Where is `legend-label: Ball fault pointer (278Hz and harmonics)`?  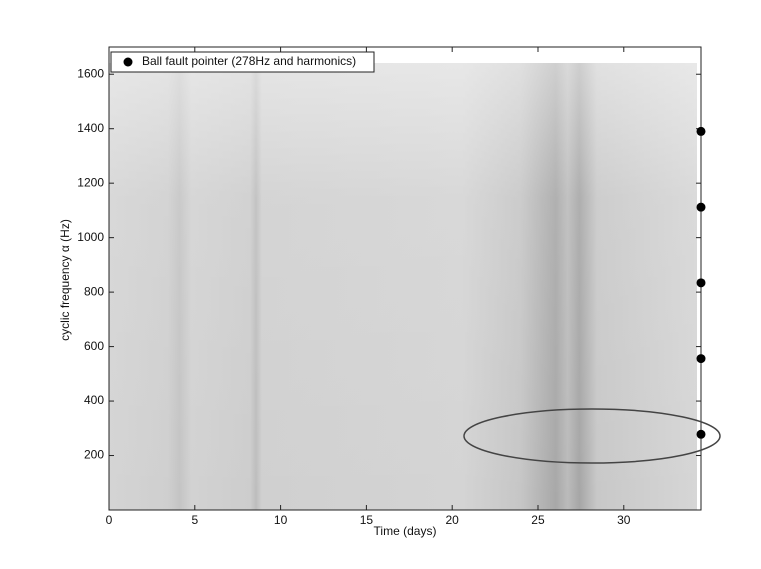
legend-label: Ball fault pointer (278Hz and harmonics) is located at coordinates (249, 61).